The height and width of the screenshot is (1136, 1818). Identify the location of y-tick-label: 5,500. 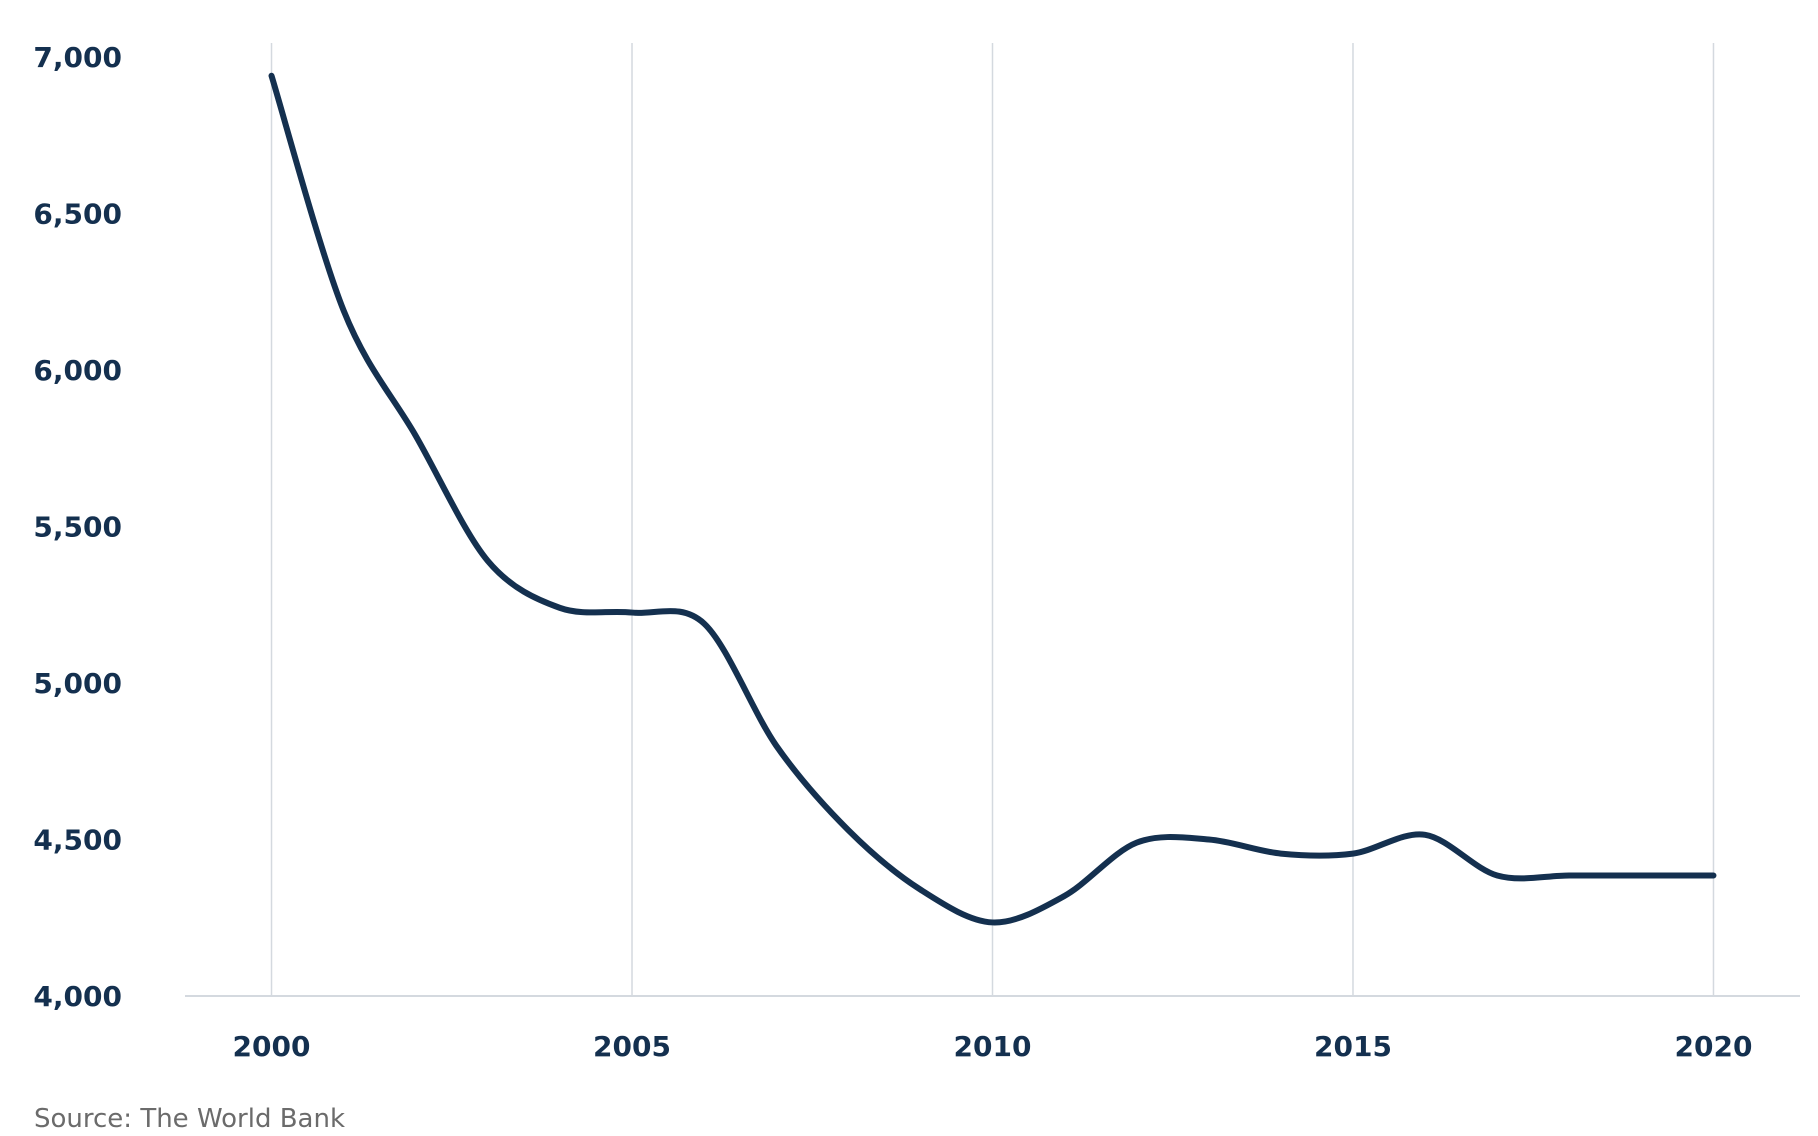
(77, 527).